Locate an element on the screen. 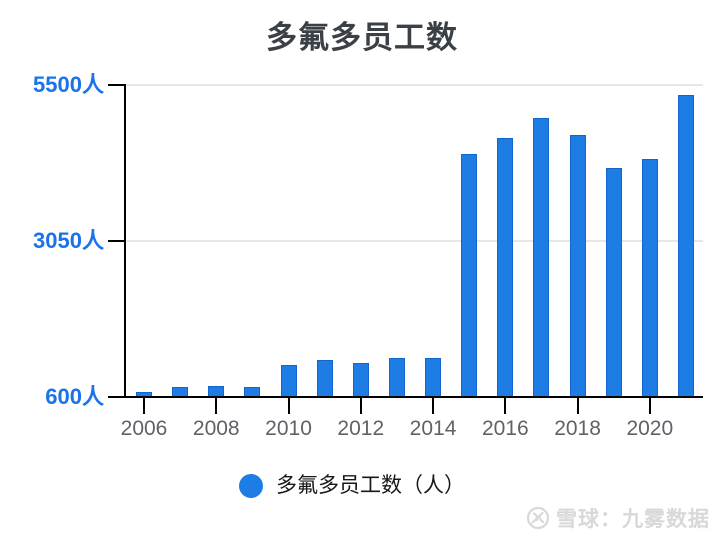 The image size is (724, 540). y-axis-label-600: 600人 is located at coordinates (74, 396).